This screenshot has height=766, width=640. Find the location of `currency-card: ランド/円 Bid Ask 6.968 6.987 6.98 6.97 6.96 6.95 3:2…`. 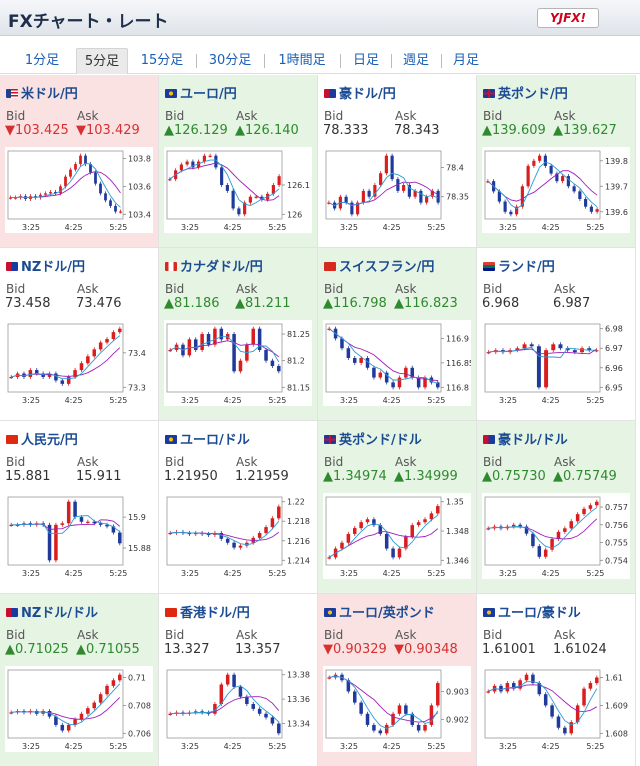

currency-card: ランド/円 Bid Ask 6.968 6.987 6.98 6.97 6.96 6.95 3:2… is located at coordinates (556, 334).